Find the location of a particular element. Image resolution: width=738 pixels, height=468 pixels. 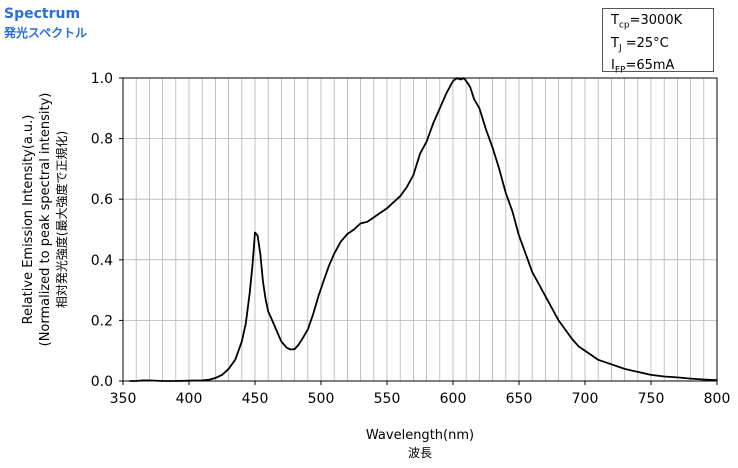

x-tick-label: 700 is located at coordinates (585, 399).